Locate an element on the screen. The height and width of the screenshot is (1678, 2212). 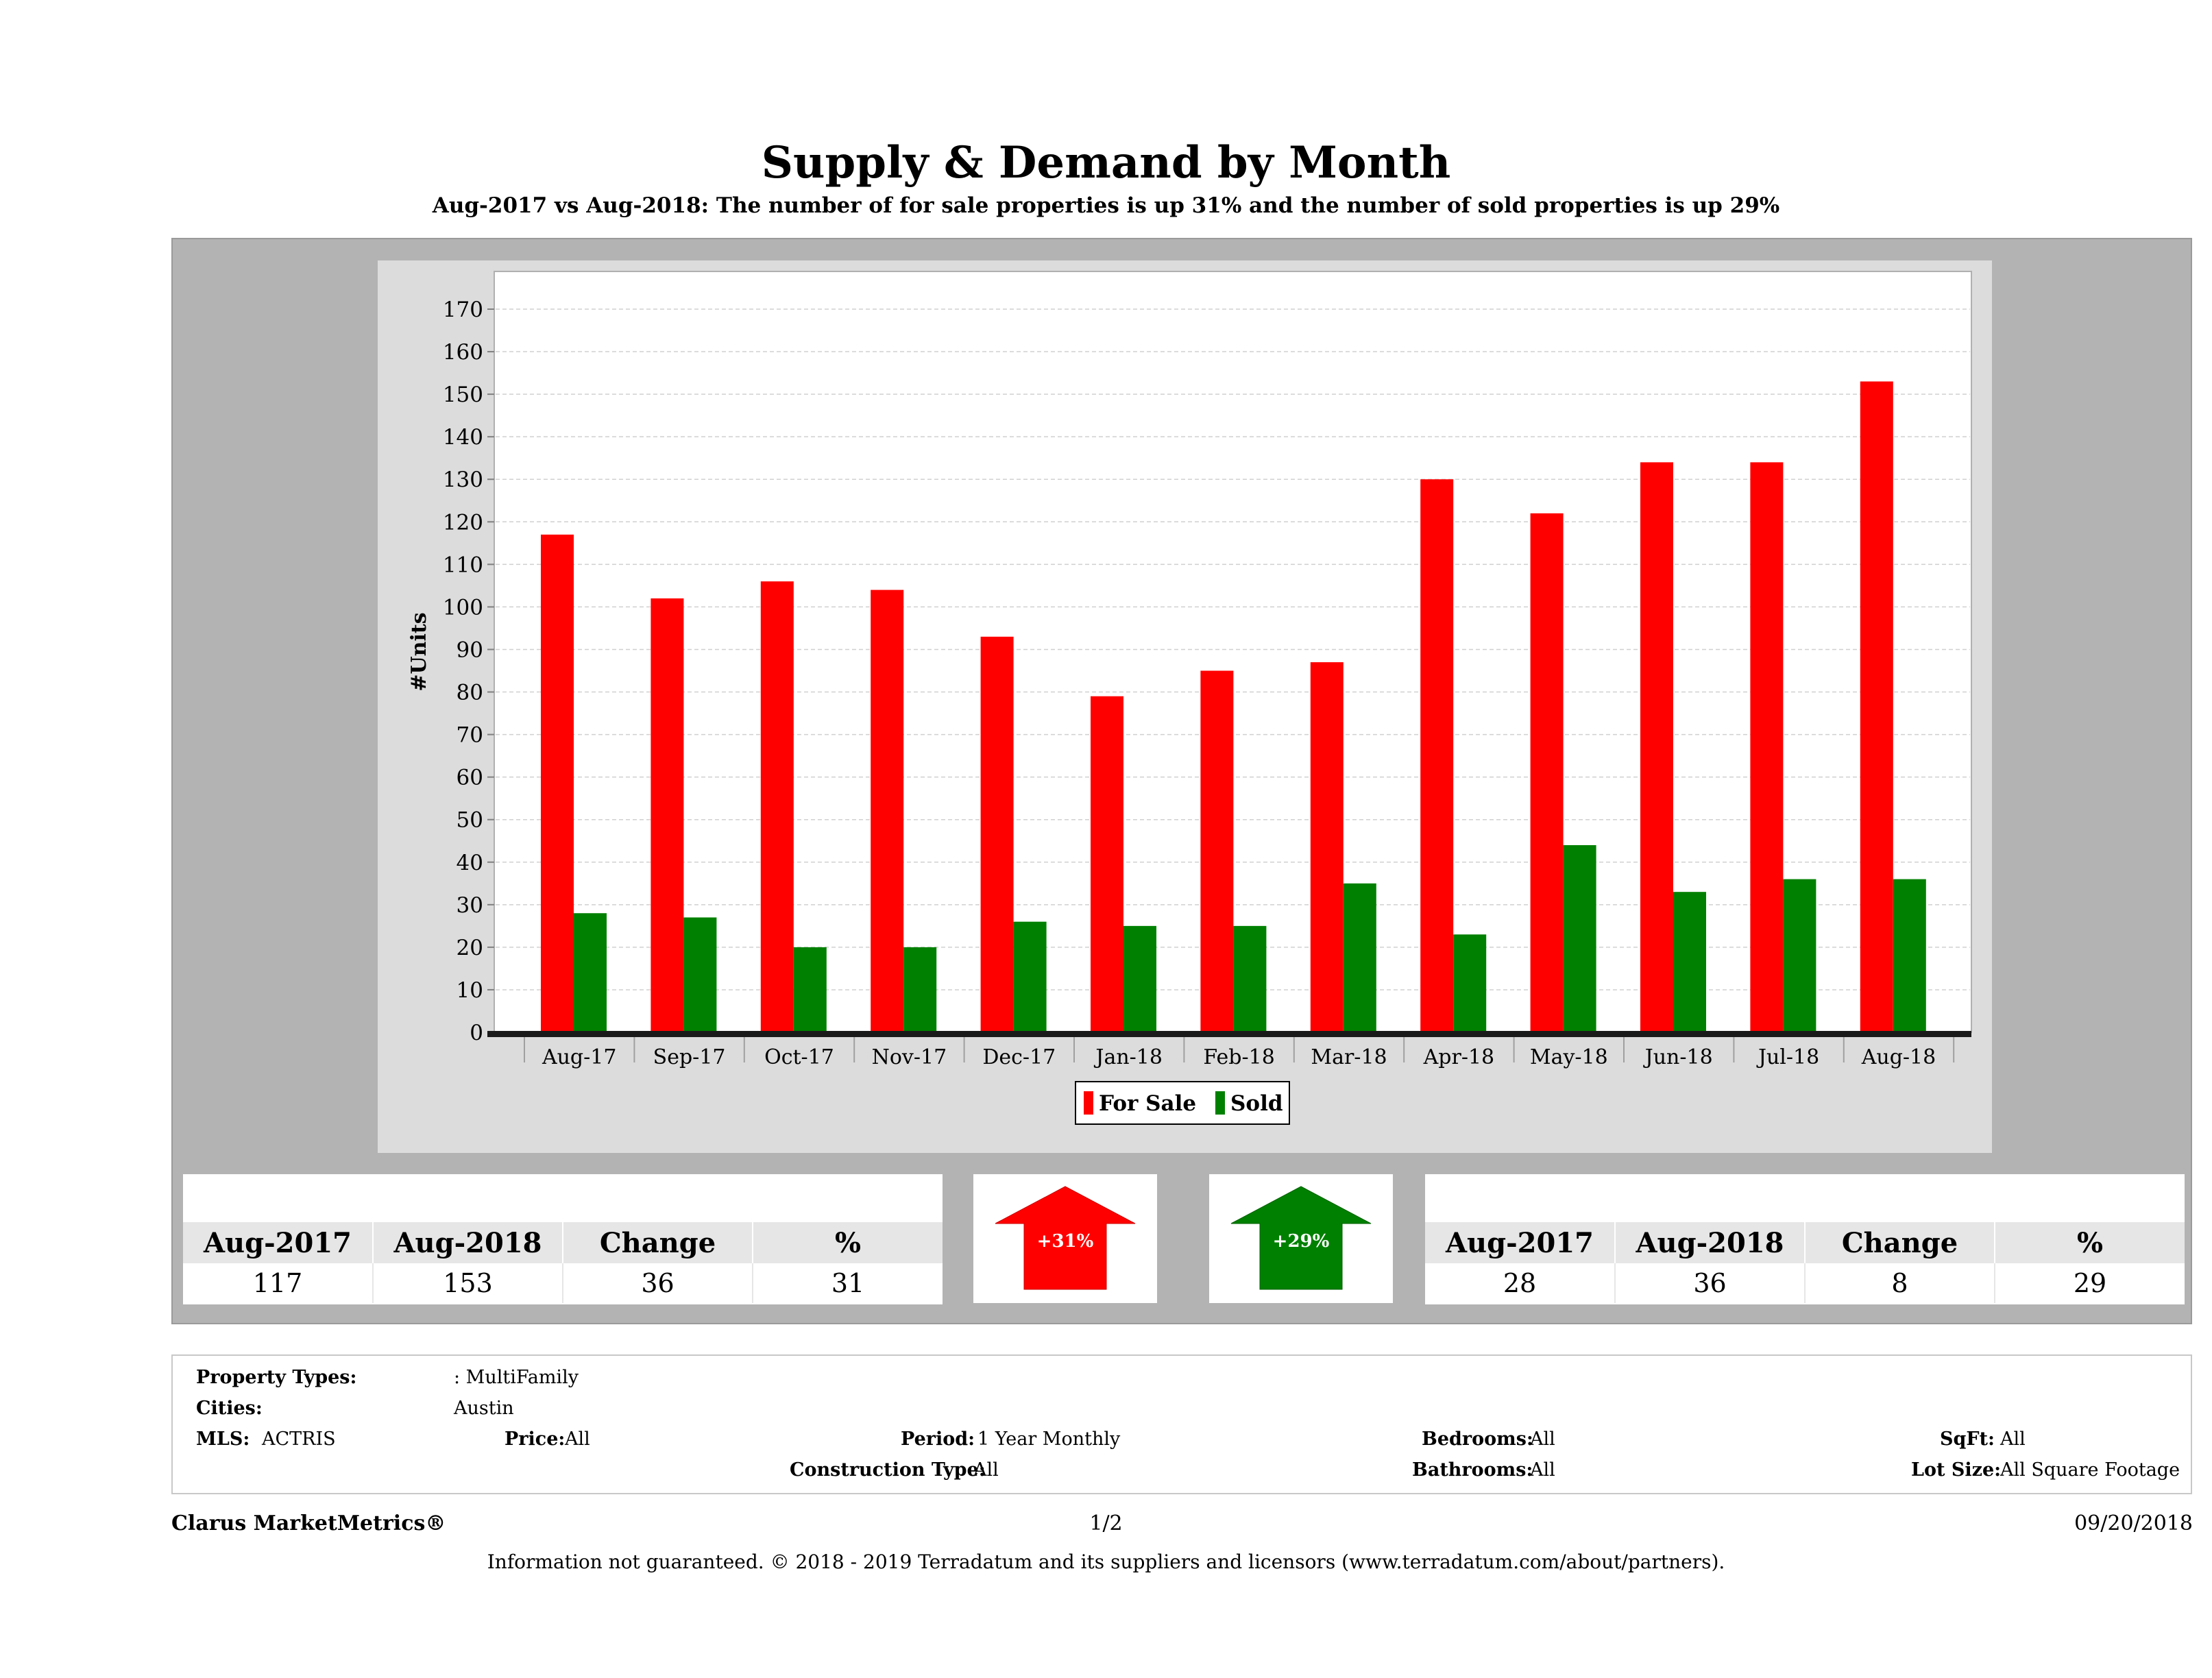
page-title: Supply & Demand by Month is located at coordinates (1106, 163).